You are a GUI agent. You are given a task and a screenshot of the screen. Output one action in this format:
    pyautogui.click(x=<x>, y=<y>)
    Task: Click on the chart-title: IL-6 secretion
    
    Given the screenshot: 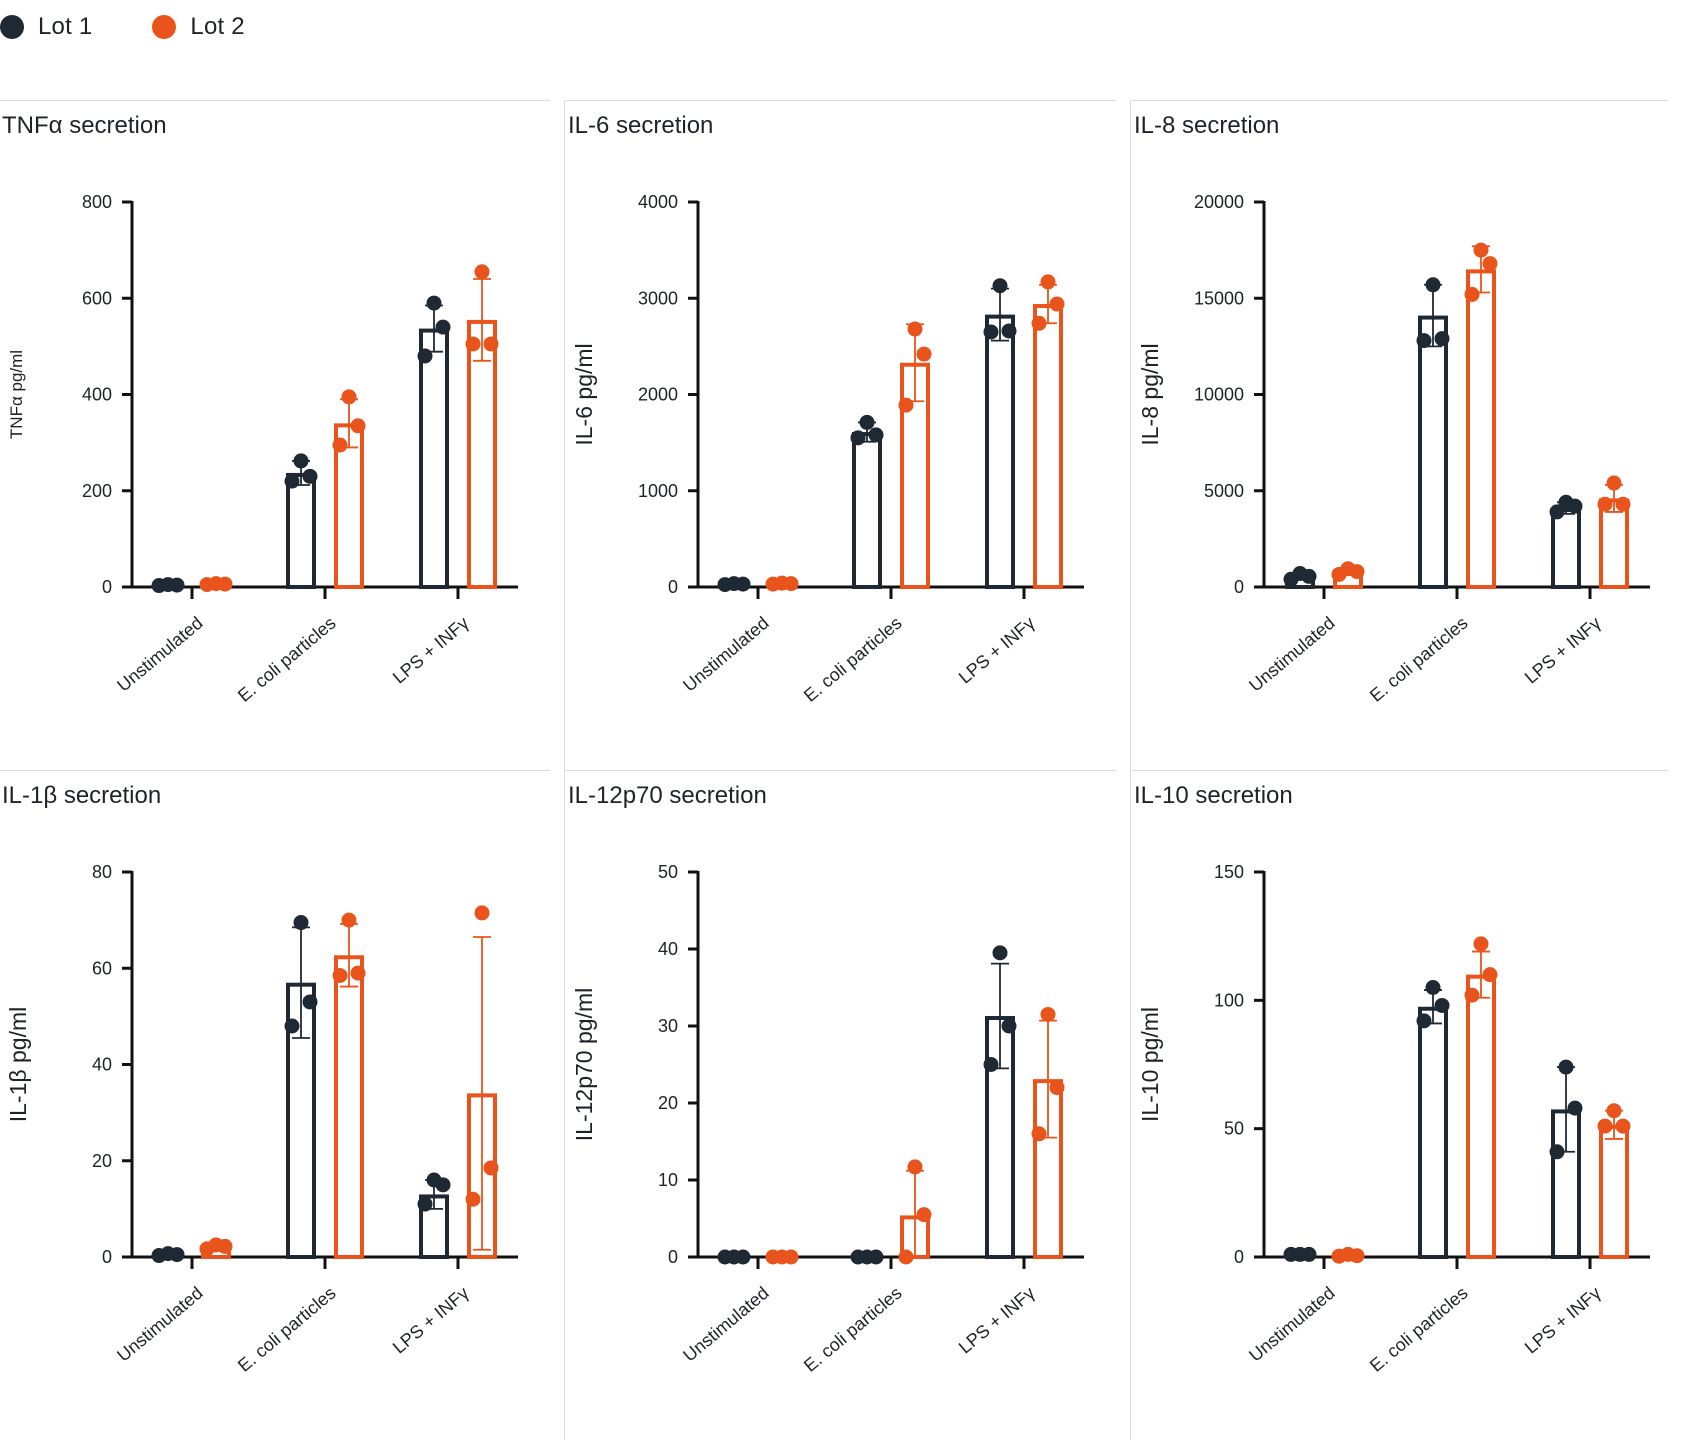 What is the action you would take?
    pyautogui.click(x=641, y=125)
    